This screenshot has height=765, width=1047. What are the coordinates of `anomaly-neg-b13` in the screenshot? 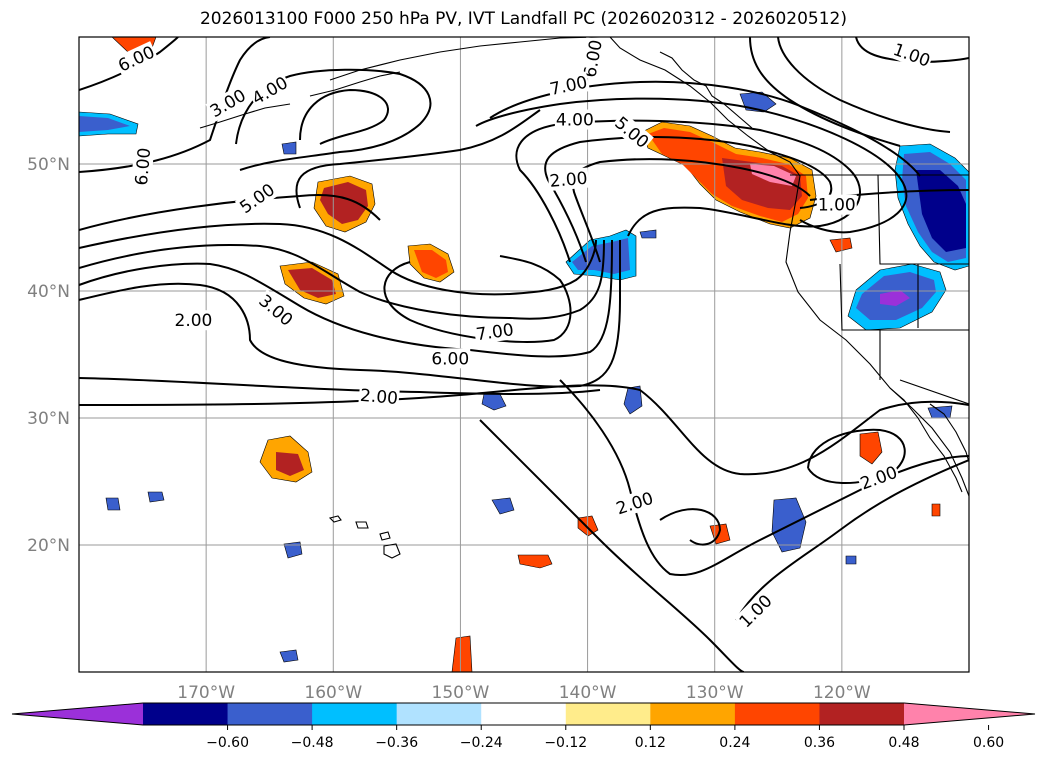 It's located at (648, 234).